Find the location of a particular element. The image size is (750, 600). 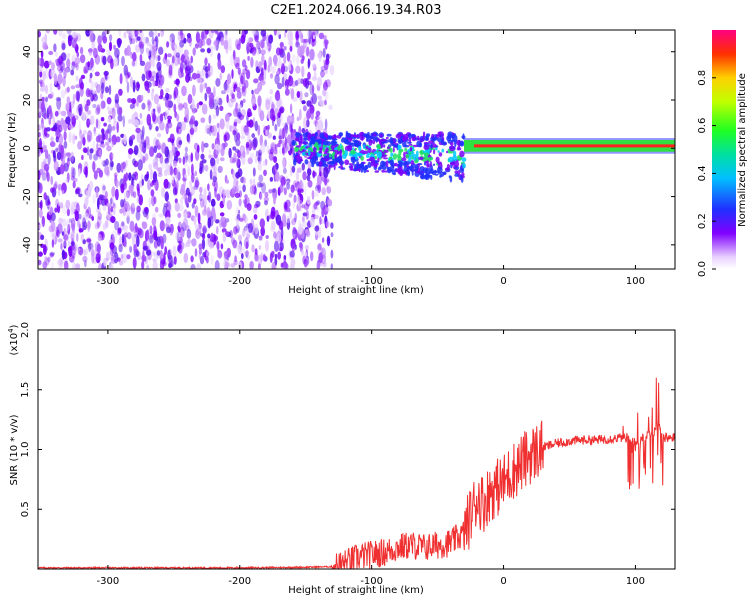

snr-x-tick-label-1: -200 is located at coordinates (239, 581).